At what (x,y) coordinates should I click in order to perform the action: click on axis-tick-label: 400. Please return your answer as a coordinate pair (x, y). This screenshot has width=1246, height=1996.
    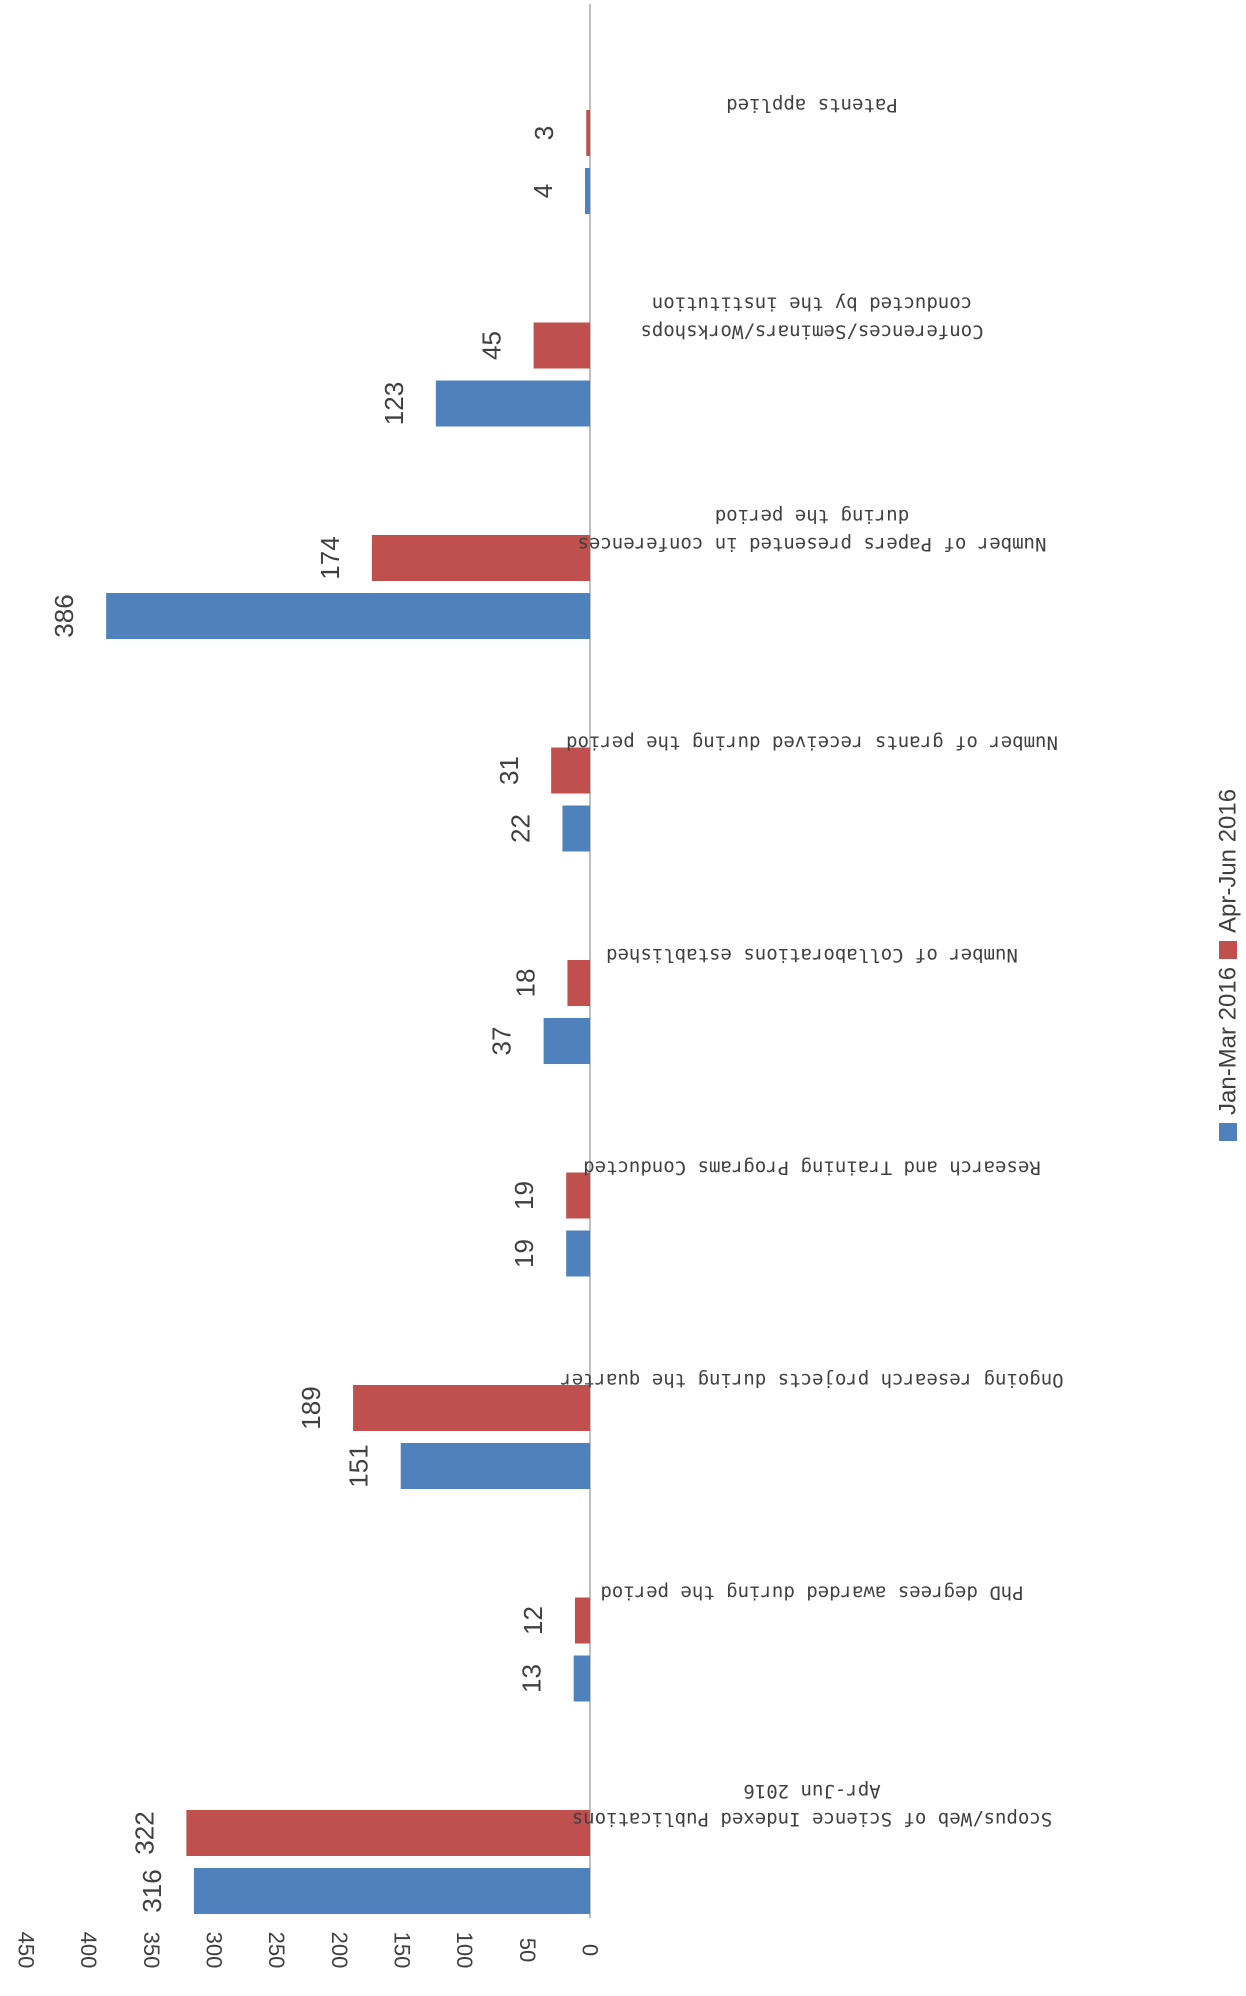
    Looking at the image, I should click on (88, 1950).